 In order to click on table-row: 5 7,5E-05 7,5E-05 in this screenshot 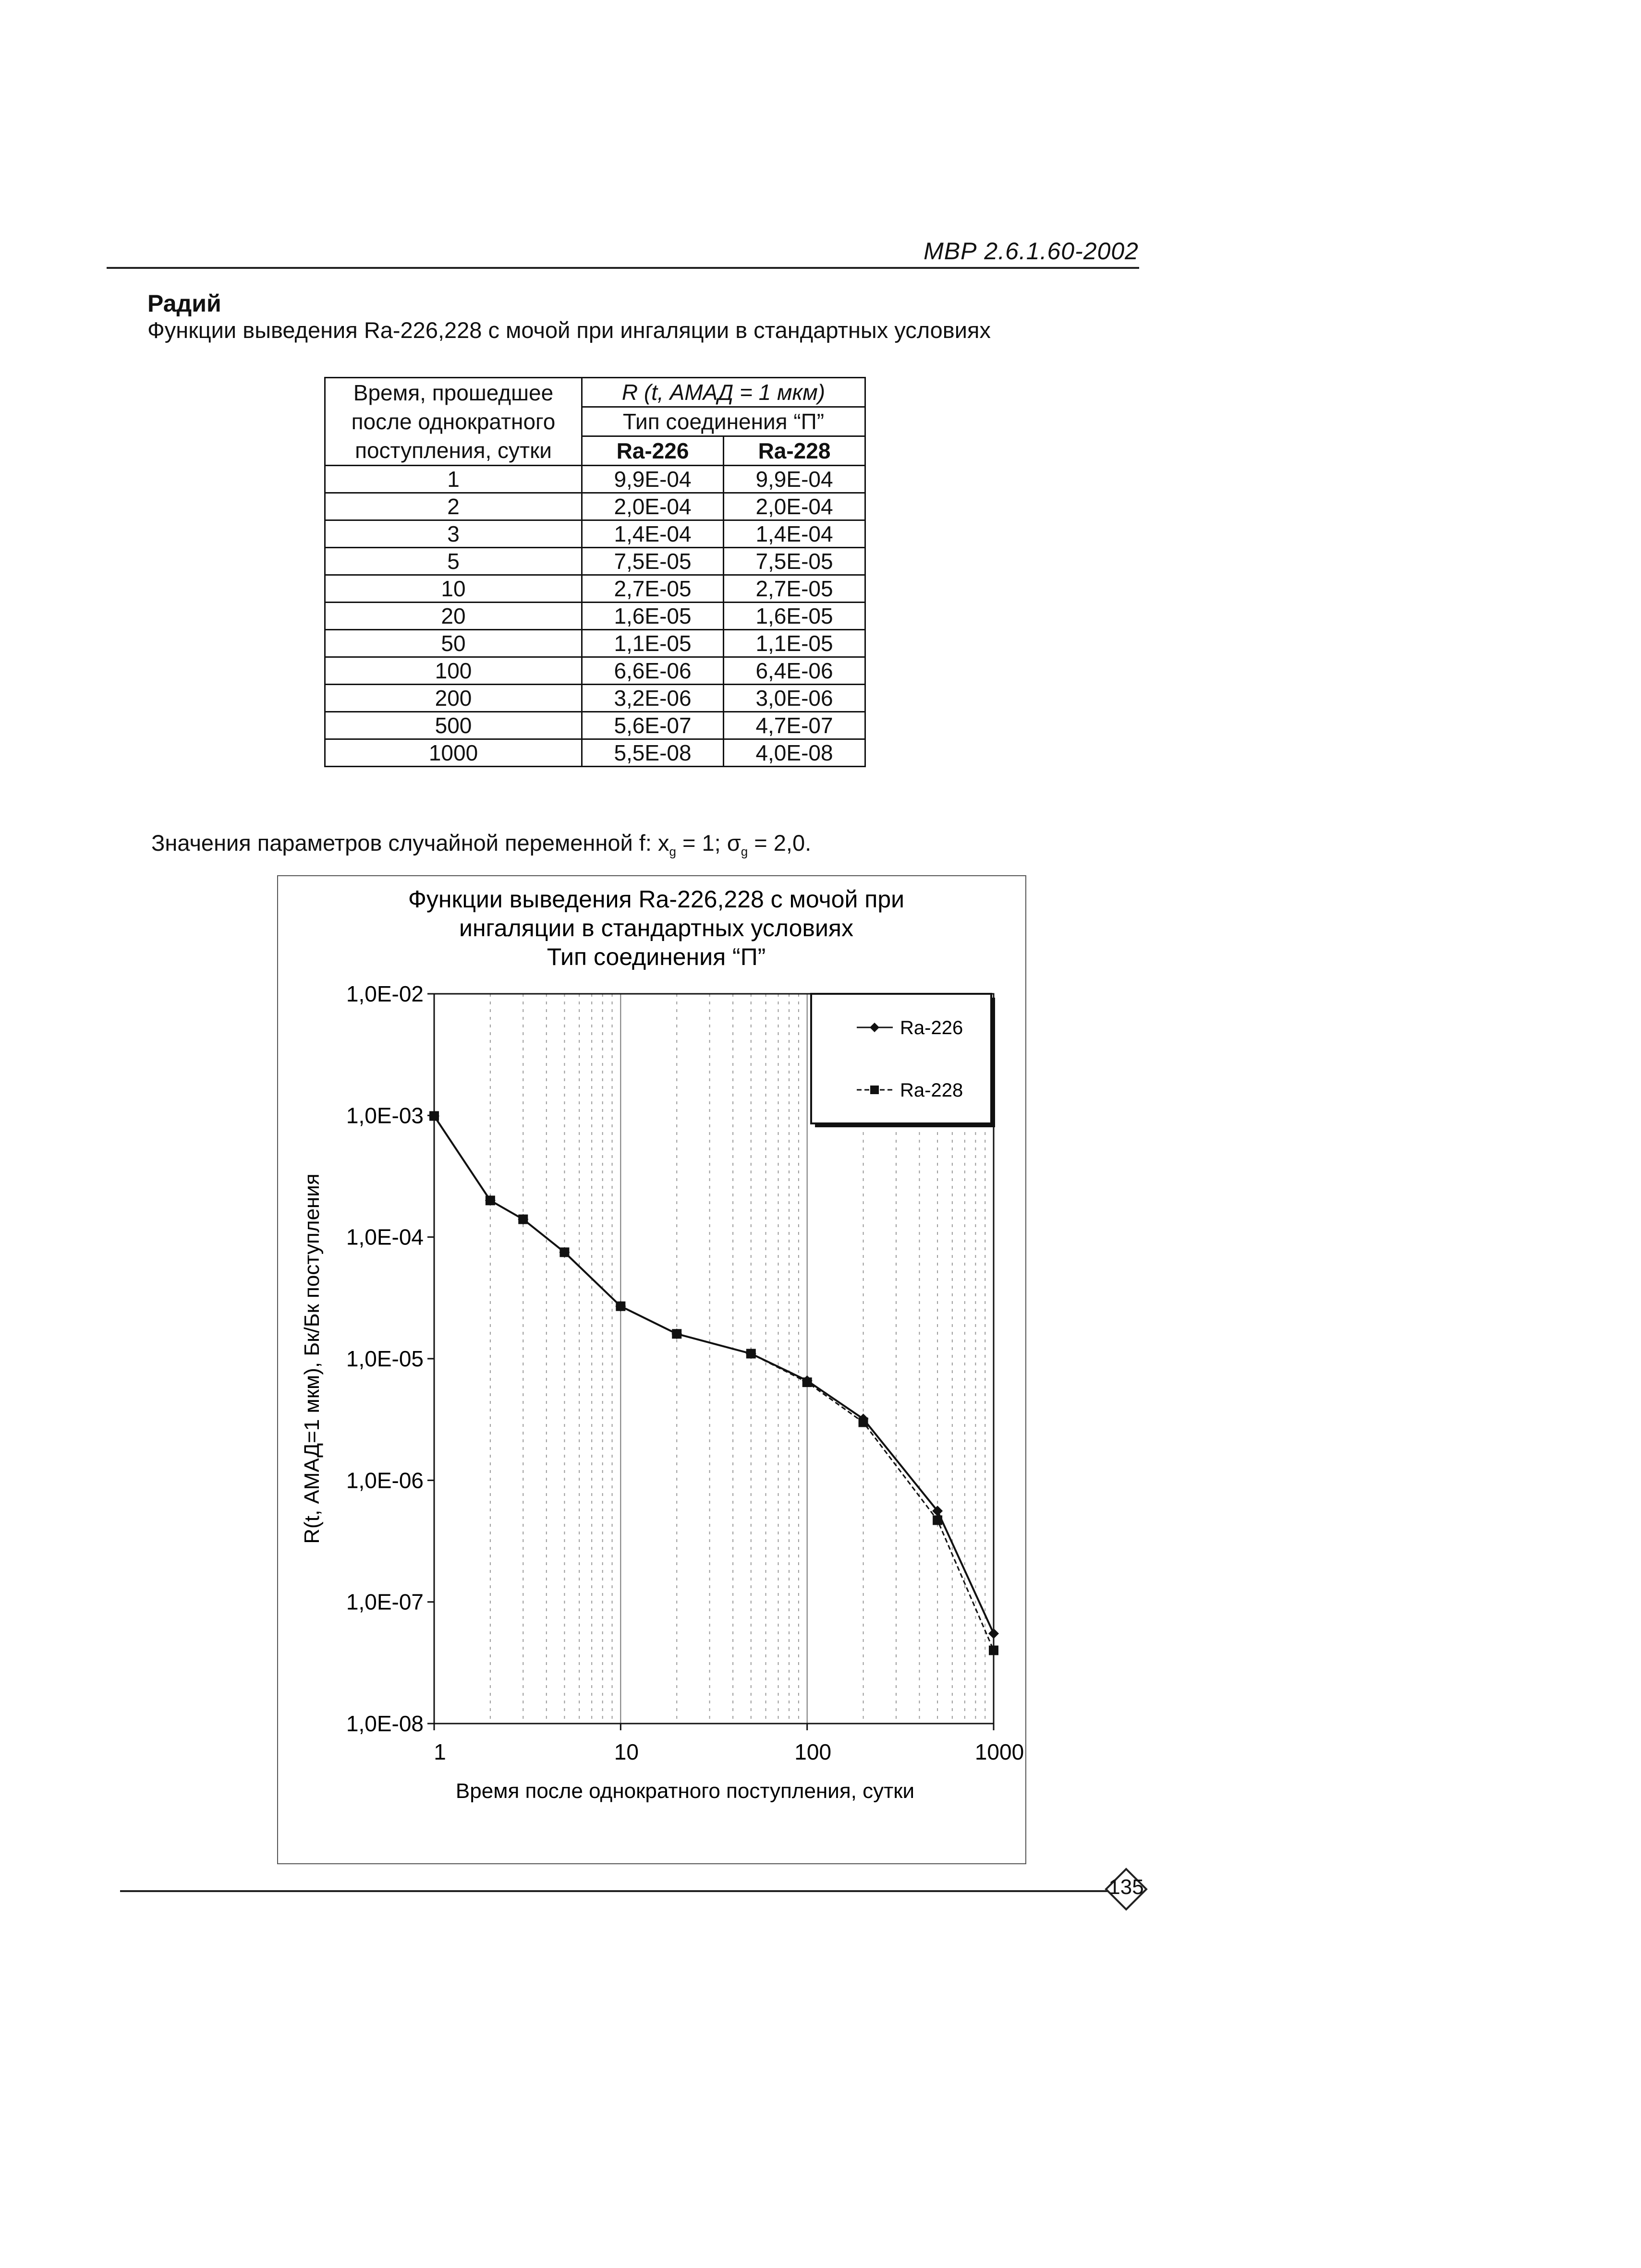, I will do `click(595, 562)`.